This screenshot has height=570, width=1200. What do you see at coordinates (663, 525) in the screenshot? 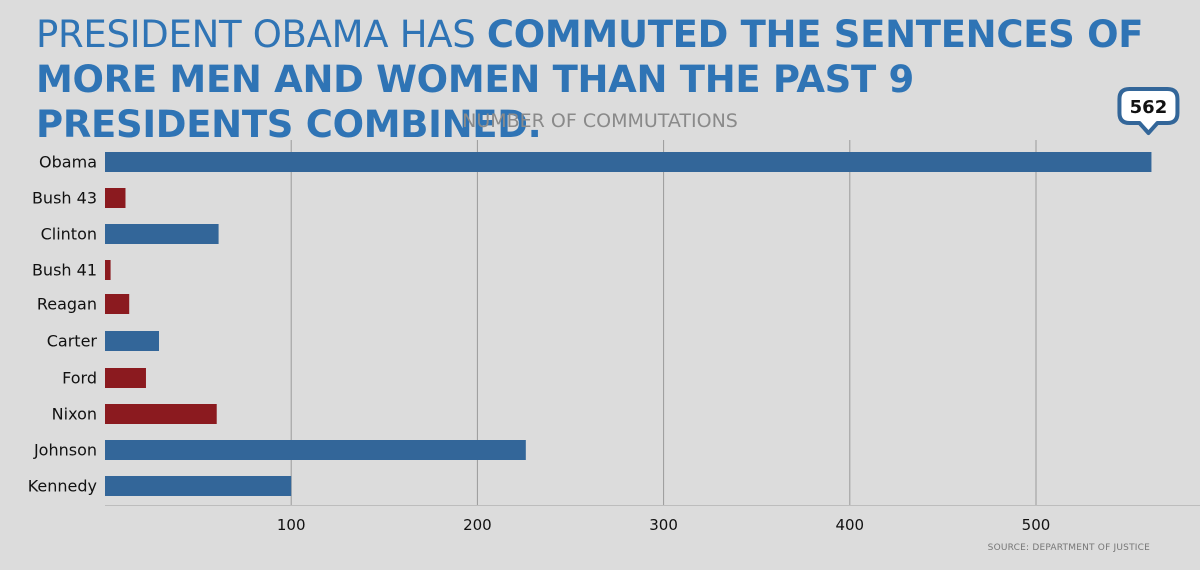
I see `x-tick-label: 300` at bounding box center [663, 525].